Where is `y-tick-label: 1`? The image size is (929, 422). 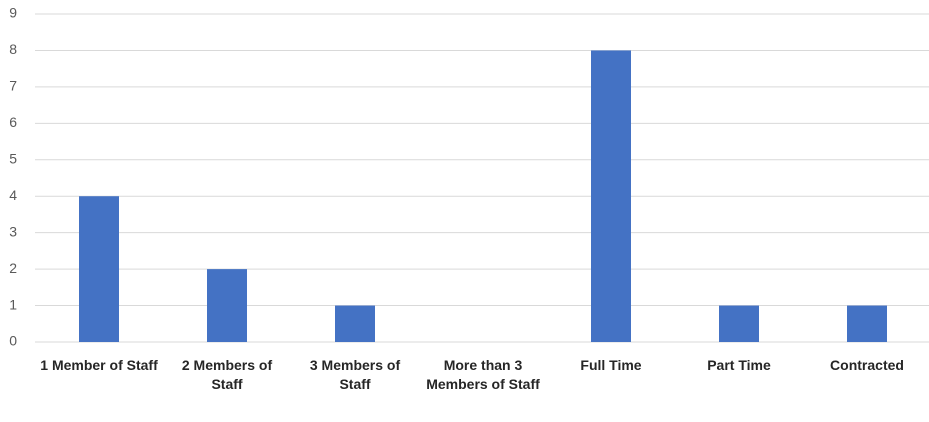 y-tick-label: 1 is located at coordinates (13, 304).